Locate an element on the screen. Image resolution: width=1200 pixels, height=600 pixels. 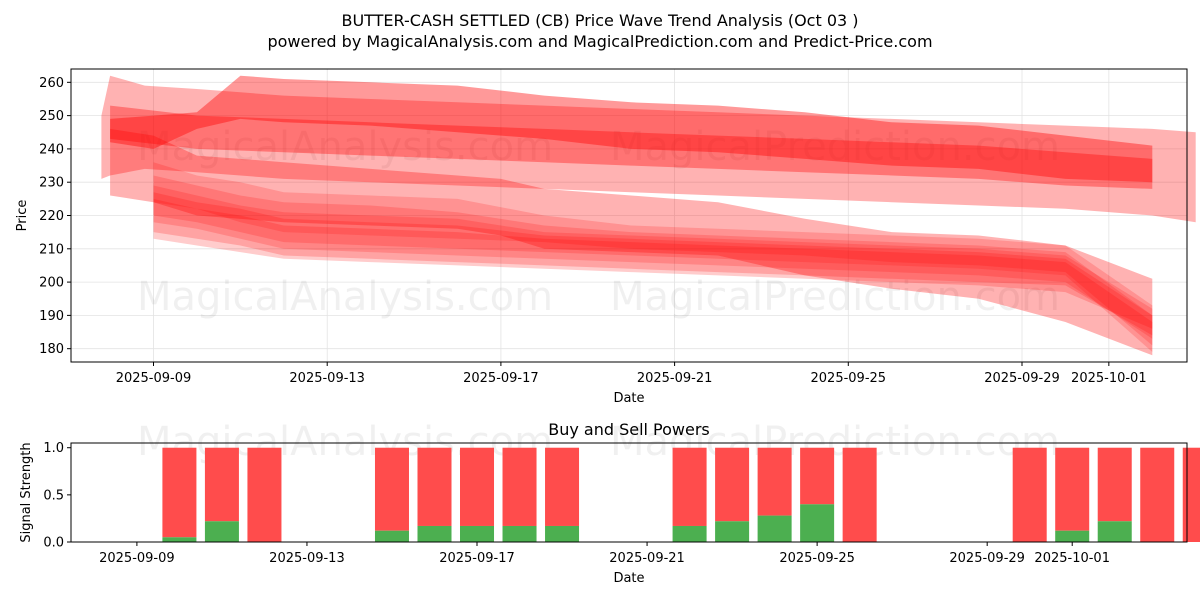
wave-band-upper-core is located at coordinates (631, 147).